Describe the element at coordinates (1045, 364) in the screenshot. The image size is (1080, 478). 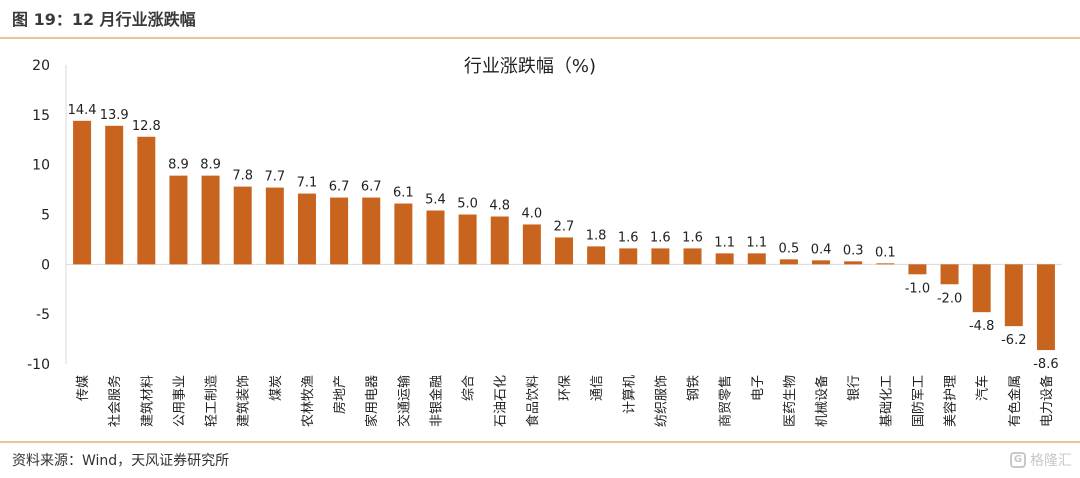
I see `data-label: -8.6` at that location.